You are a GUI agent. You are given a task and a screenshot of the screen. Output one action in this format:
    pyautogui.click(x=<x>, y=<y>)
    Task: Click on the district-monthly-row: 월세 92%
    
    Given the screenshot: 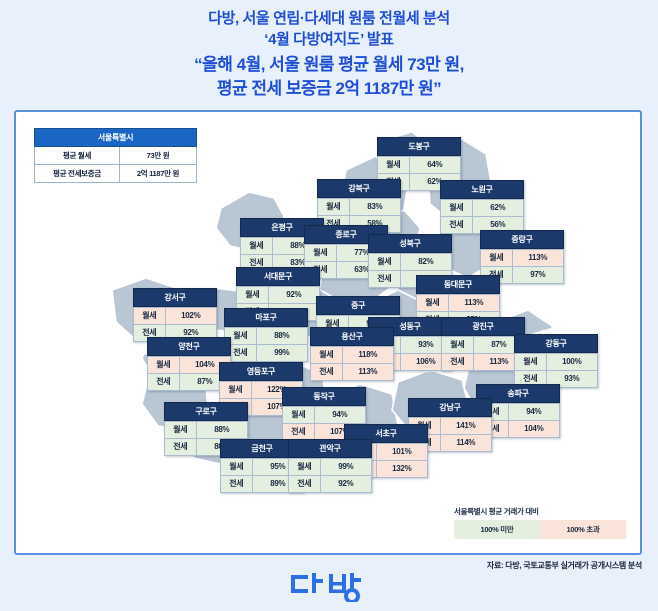 What is the action you would take?
    pyautogui.click(x=278, y=294)
    